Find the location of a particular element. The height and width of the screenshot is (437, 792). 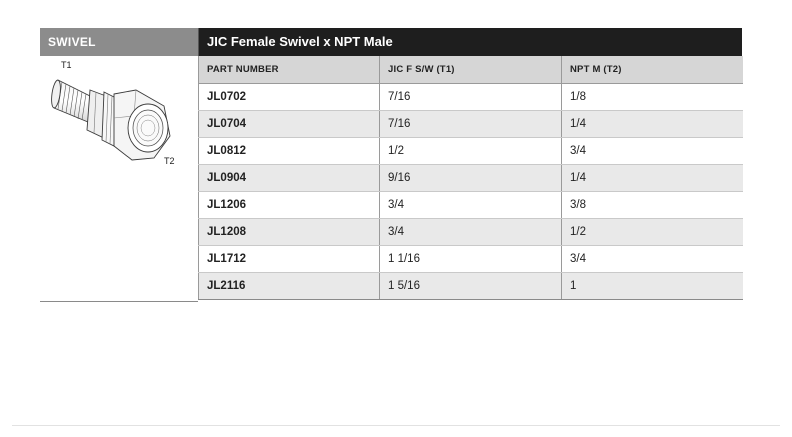

table-row: JL2116 1 5/16 1 is located at coordinates (470, 286).